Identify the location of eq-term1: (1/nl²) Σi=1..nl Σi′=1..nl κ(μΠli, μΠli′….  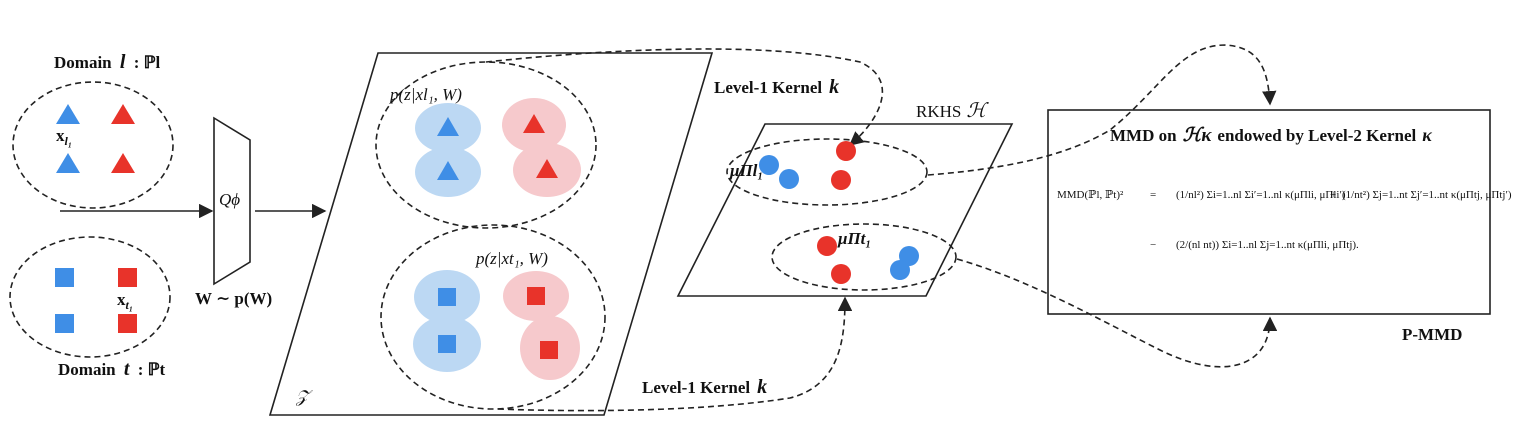
(1261, 195).